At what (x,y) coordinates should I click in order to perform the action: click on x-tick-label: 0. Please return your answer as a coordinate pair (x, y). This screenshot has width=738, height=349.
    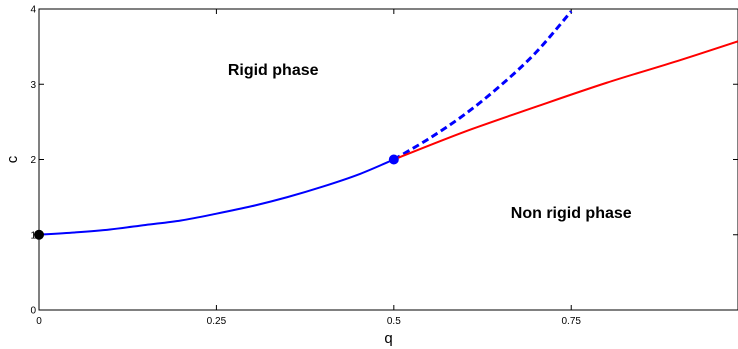
    Looking at the image, I should click on (39, 321).